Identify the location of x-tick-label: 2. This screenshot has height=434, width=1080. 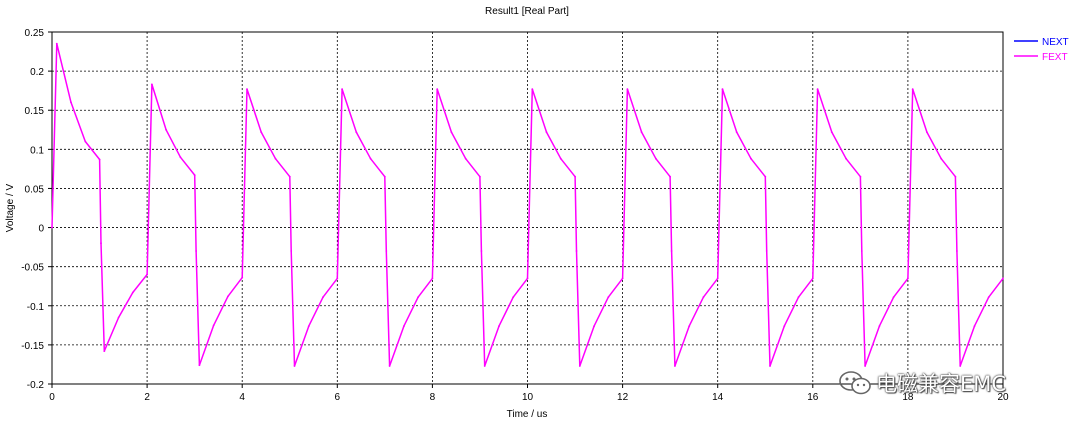
(147, 397).